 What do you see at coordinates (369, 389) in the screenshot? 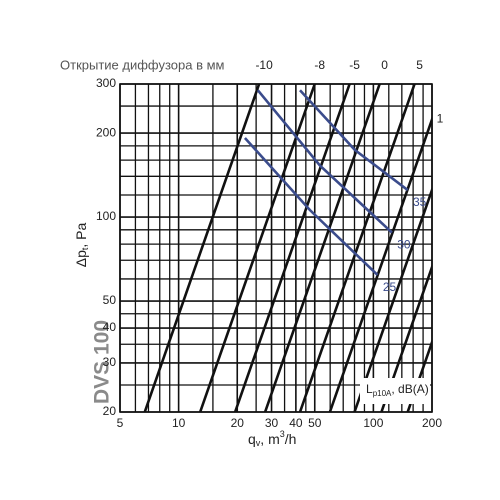
I see `noise-label-main: L` at bounding box center [369, 389].